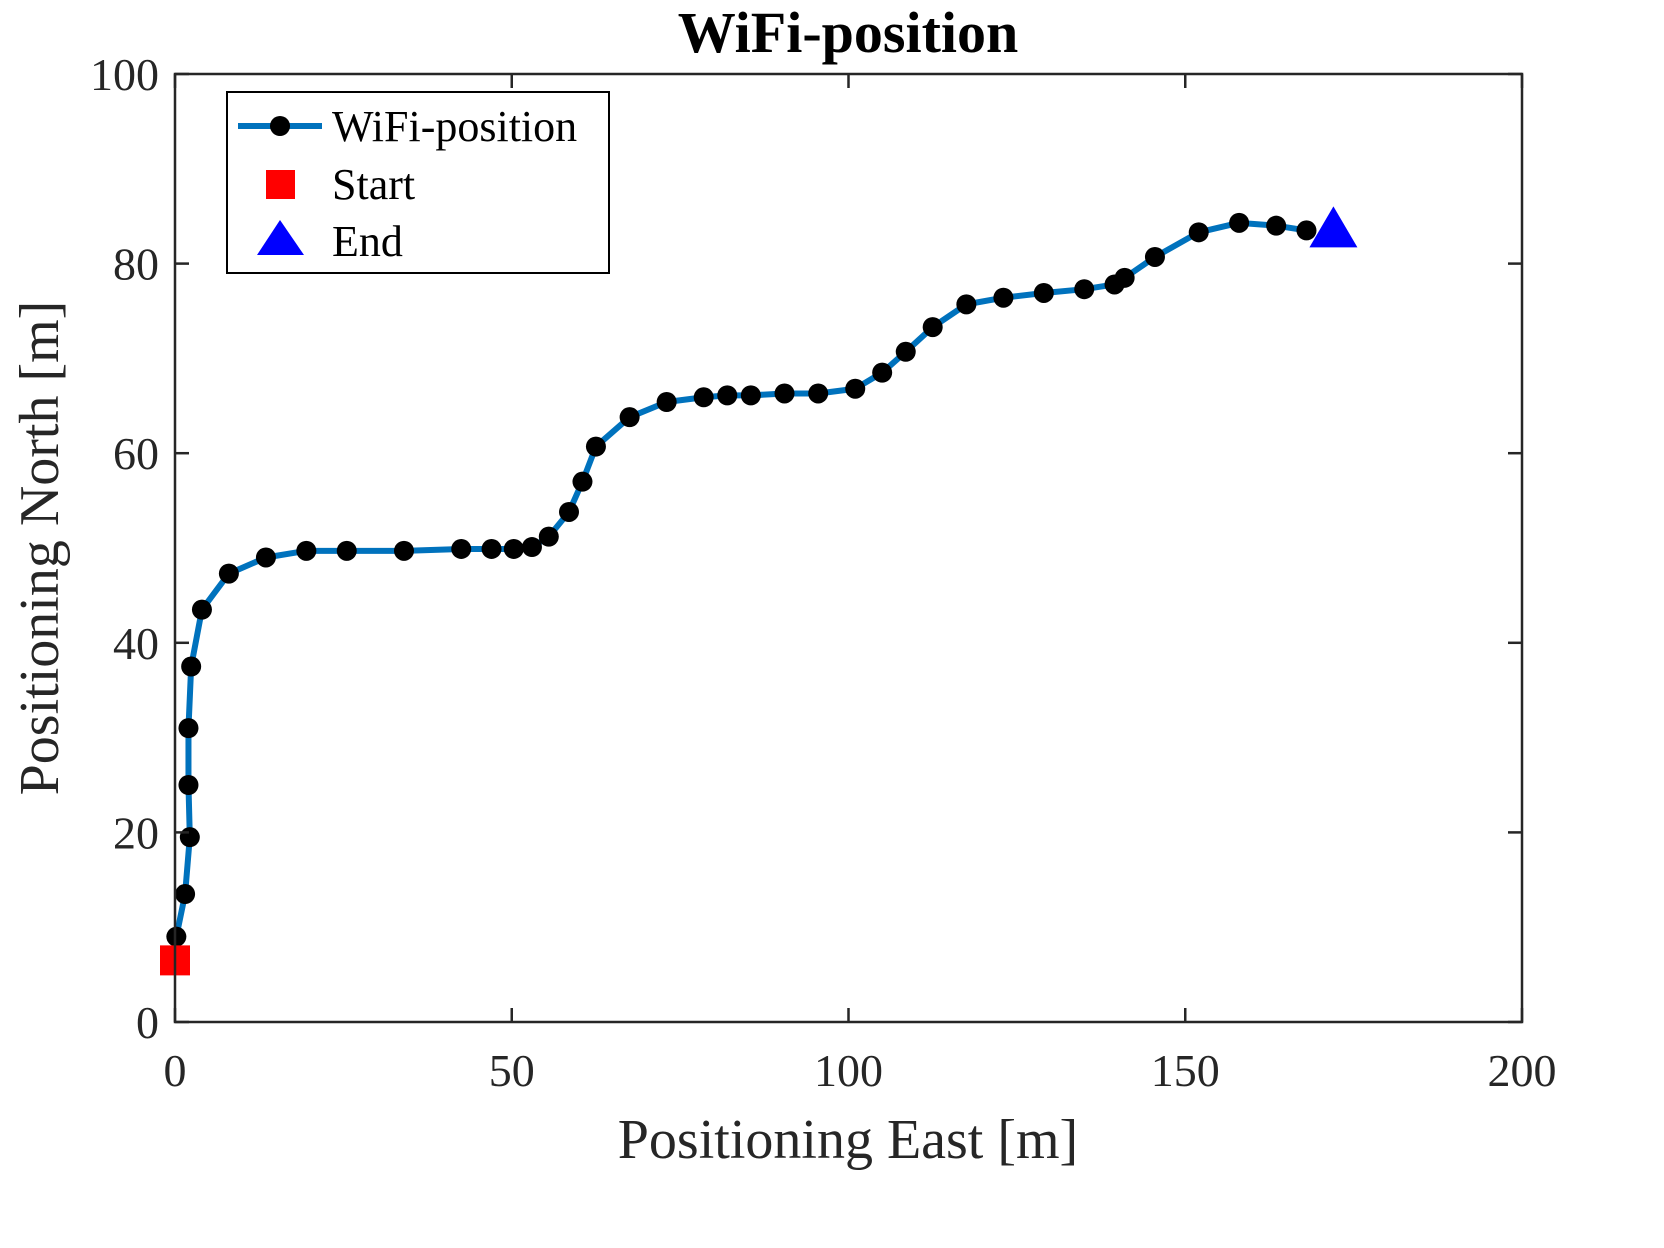 The height and width of the screenshot is (1248, 1664). Describe the element at coordinates (454, 126) in the screenshot. I see `legend-label-wifi-position: WiFi-position` at that location.